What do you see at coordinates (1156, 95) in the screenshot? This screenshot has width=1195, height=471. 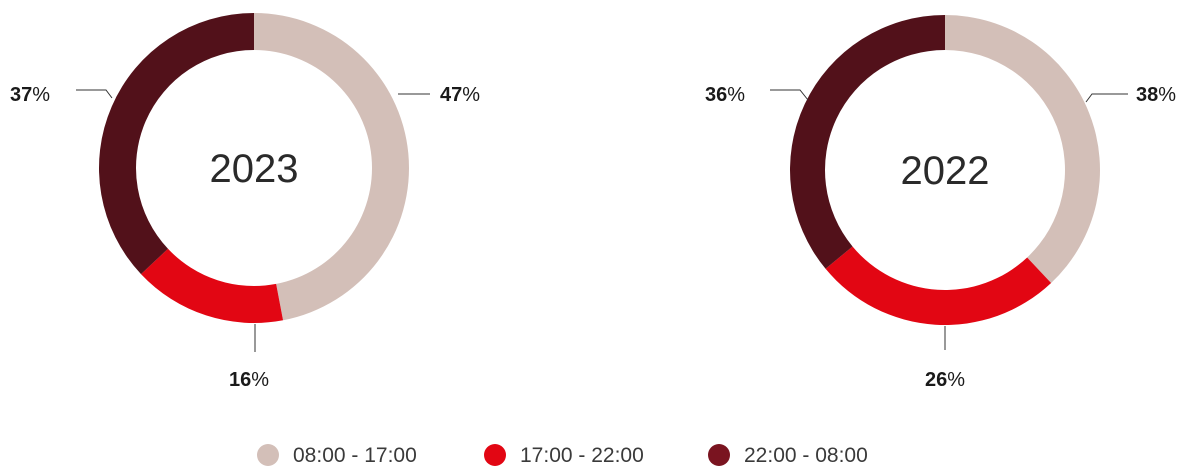 I see `data-label: 38%` at bounding box center [1156, 95].